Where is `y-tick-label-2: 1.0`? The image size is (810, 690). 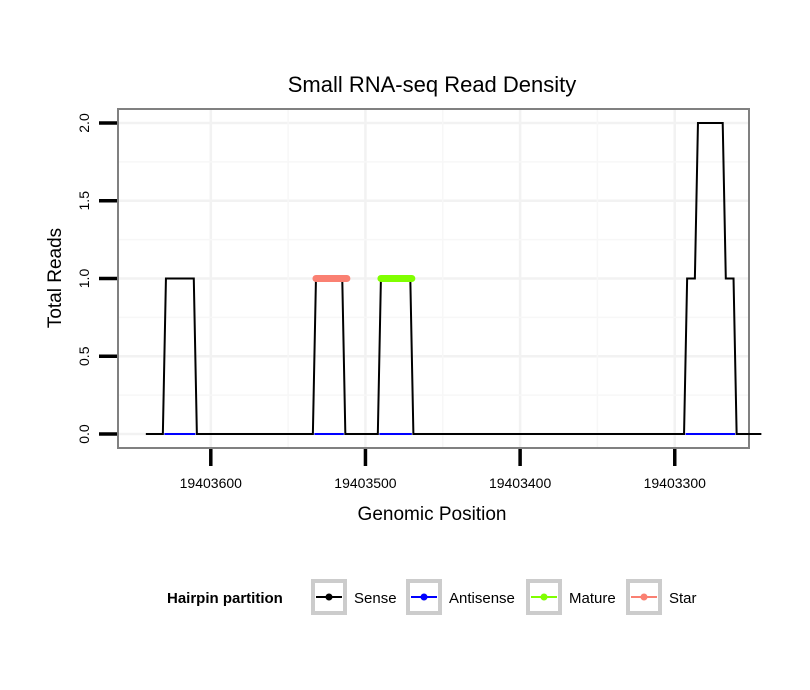
y-tick-label-2: 1.0 is located at coordinates (84, 279).